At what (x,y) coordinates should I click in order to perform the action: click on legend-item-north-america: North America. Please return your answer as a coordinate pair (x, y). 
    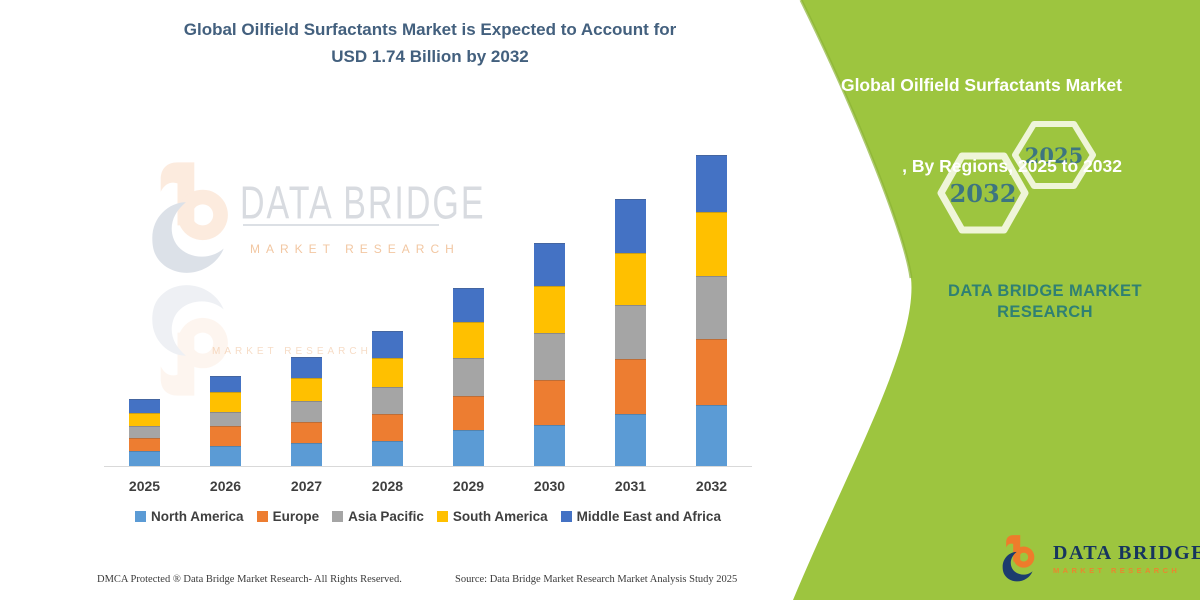
    Looking at the image, I should click on (189, 516).